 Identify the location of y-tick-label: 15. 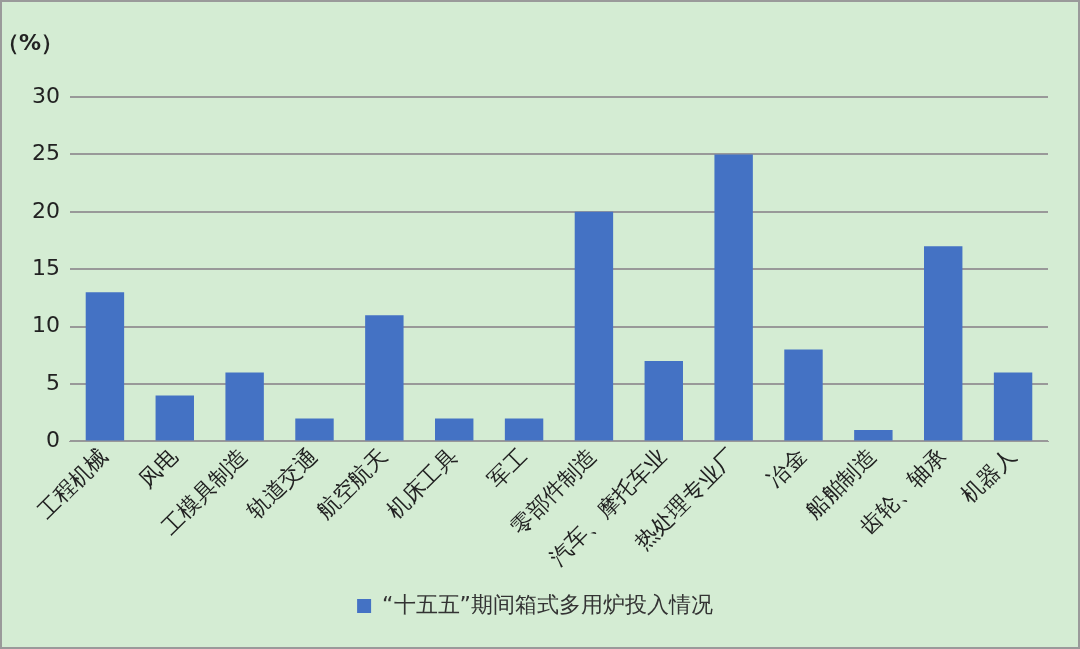
(45, 267).